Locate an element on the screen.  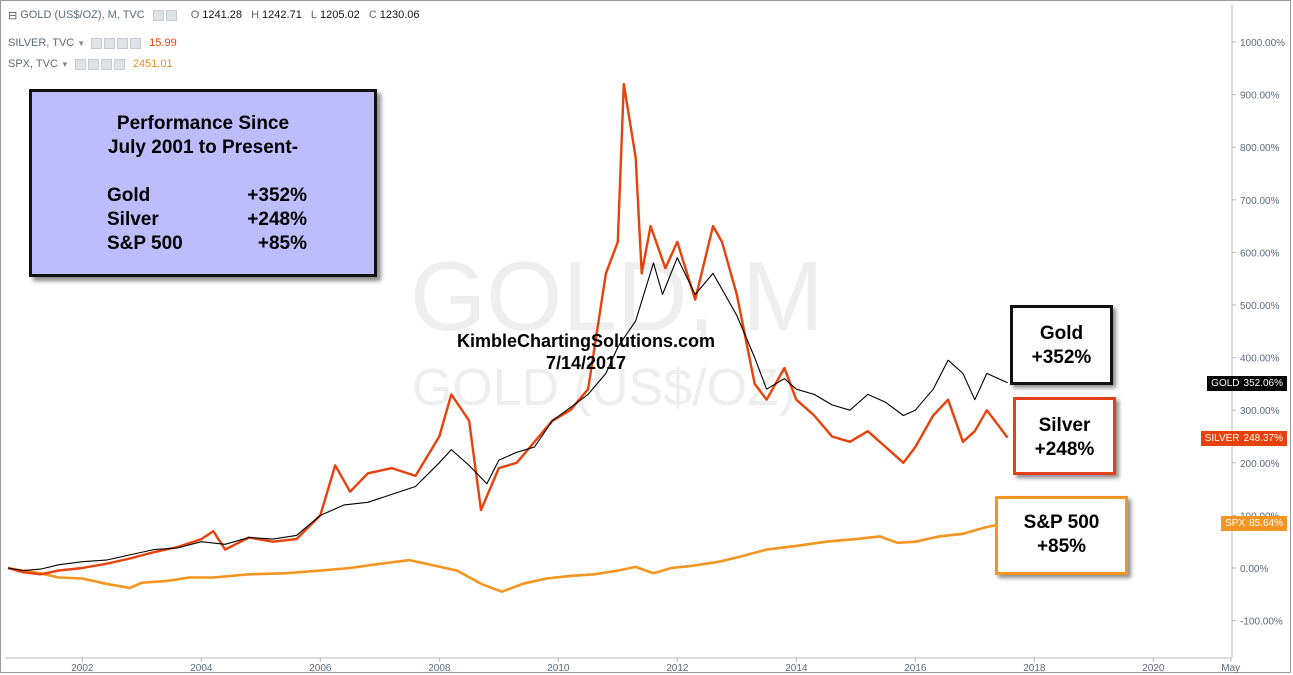
tag-label: SPX is located at coordinates (1235, 523).